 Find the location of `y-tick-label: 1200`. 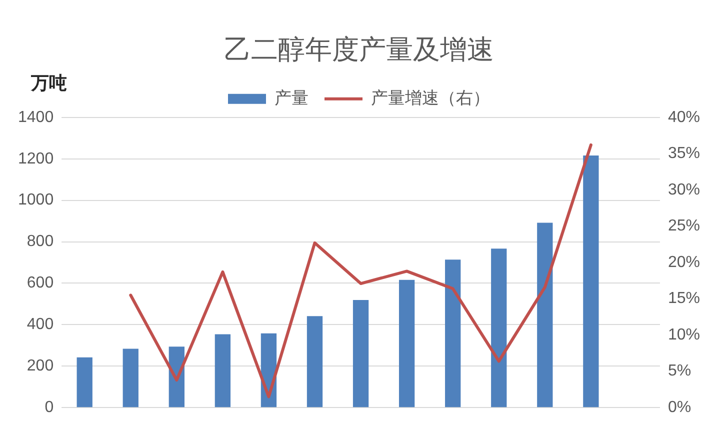

y-tick-label: 1200 is located at coordinates (36, 159).